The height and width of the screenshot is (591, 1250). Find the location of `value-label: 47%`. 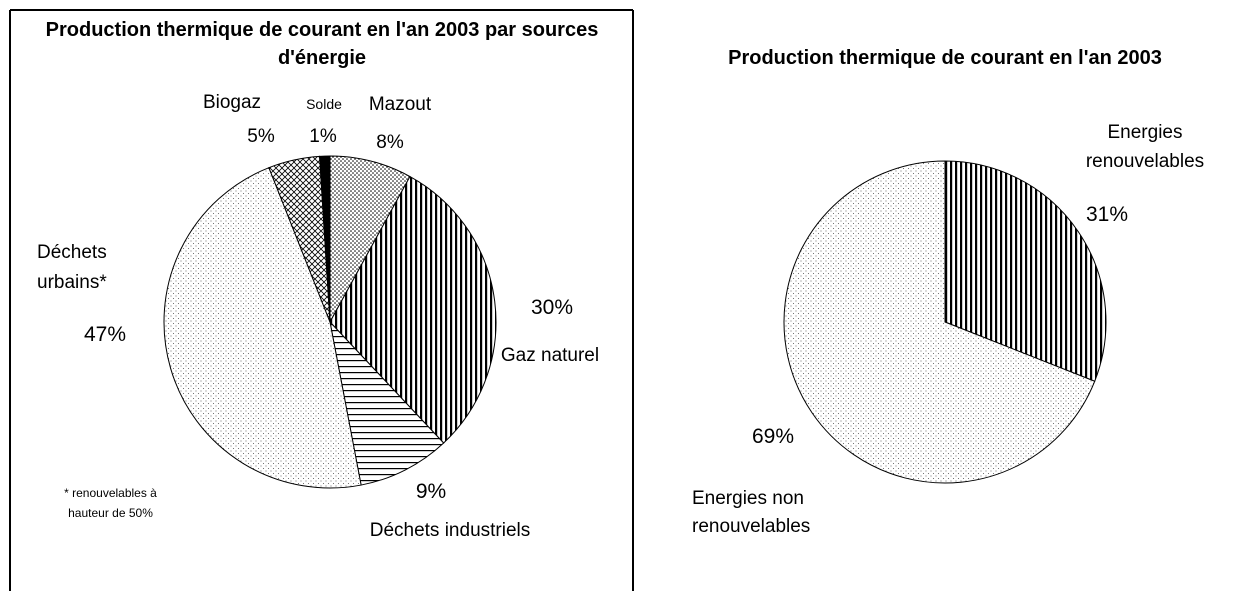

value-label: 47% is located at coordinates (105, 334).